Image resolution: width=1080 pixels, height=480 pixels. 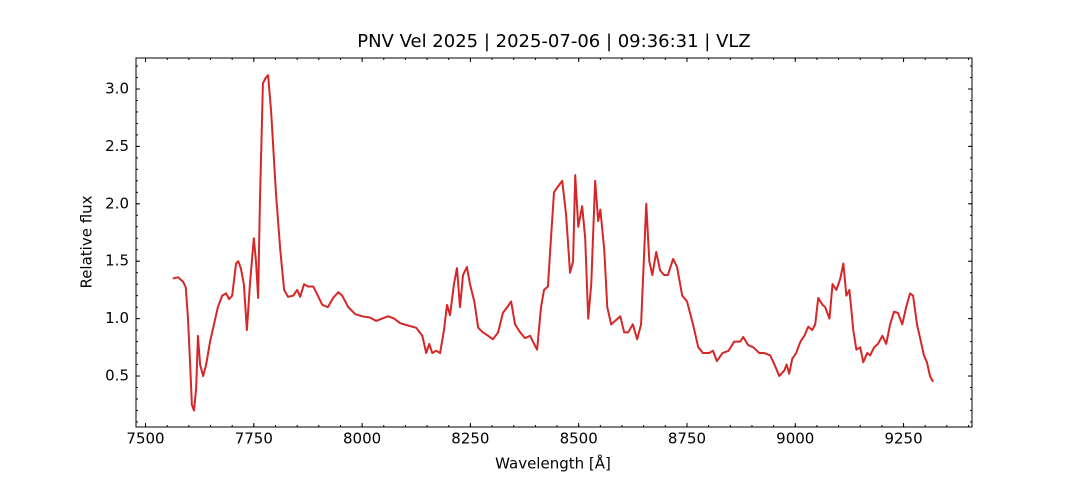 I want to click on y-tick-label: 1.5, so click(x=117, y=261).